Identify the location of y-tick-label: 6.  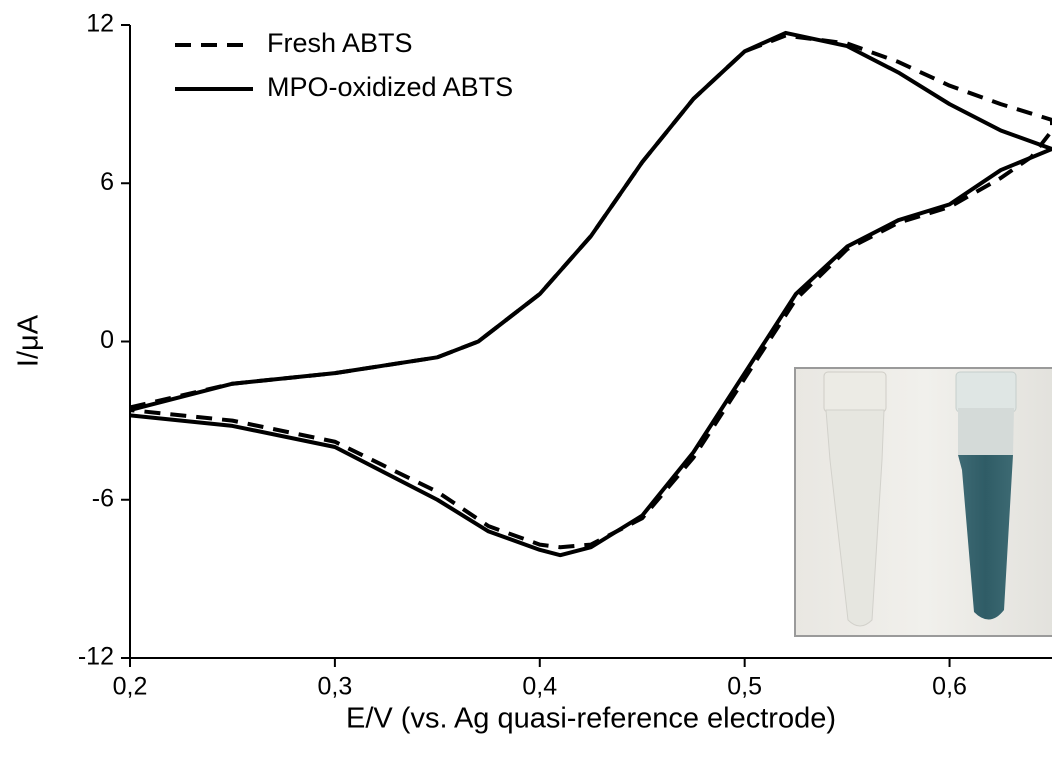
(107, 182).